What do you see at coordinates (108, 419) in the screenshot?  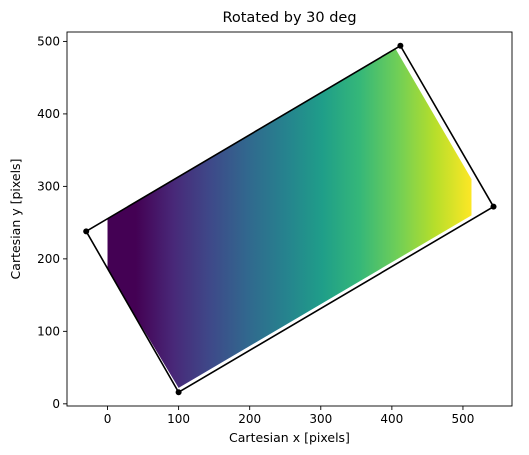 I see `x-tick-label: 0` at bounding box center [108, 419].